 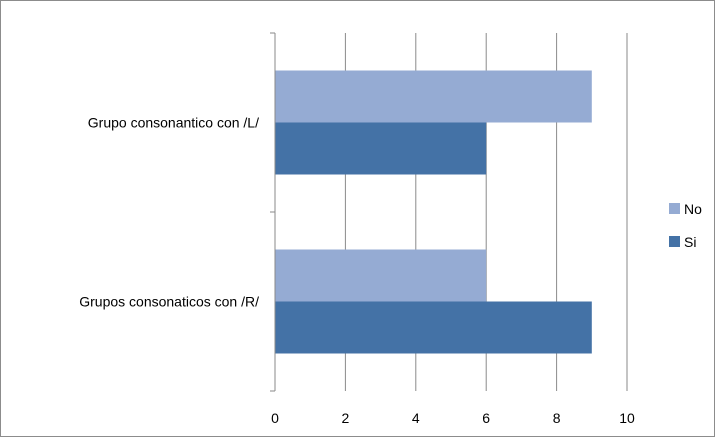 What do you see at coordinates (275, 418) in the screenshot?
I see `x-tick-label-0: 0` at bounding box center [275, 418].